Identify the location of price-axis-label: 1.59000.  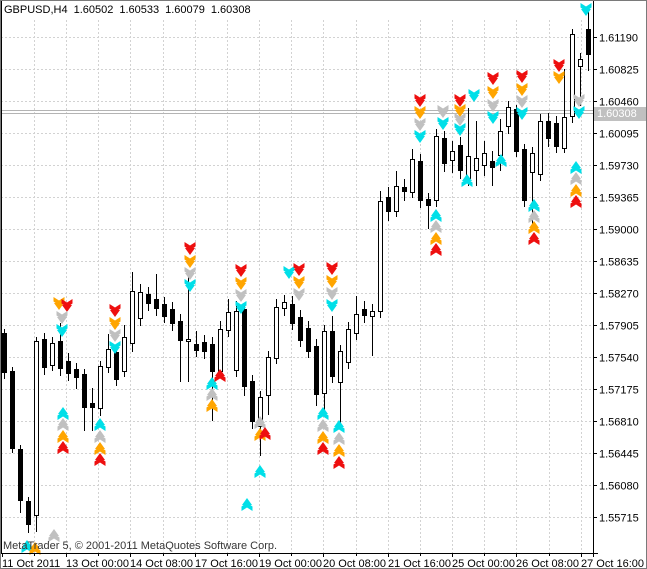
(619, 231).